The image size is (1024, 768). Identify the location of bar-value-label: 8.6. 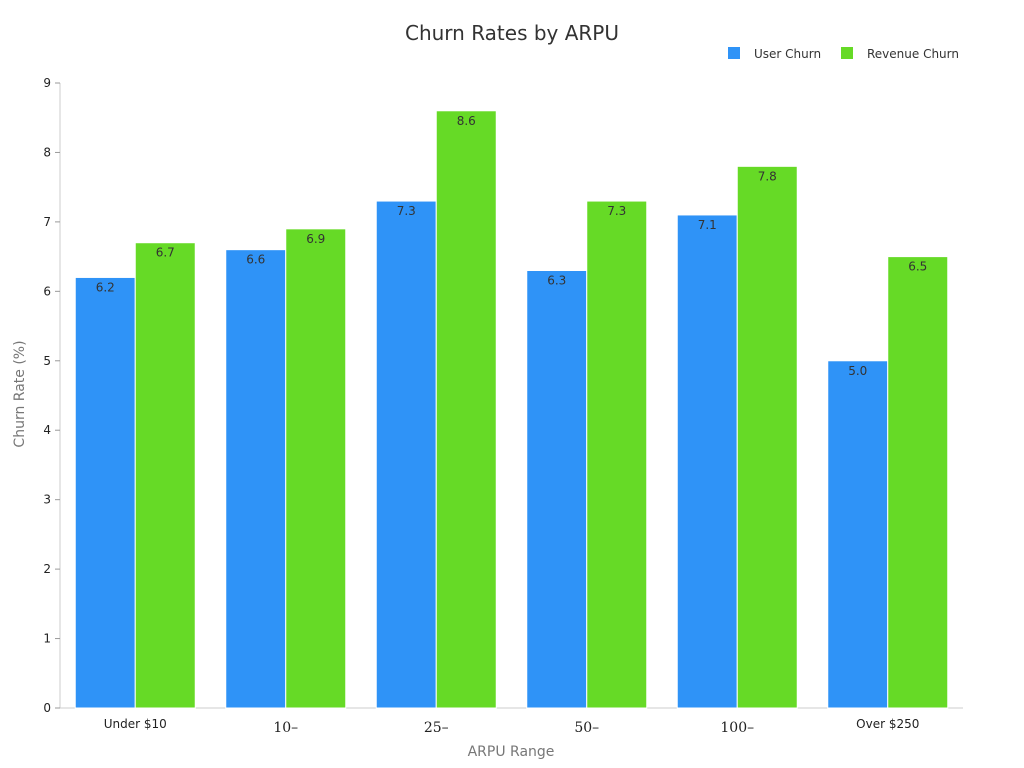
(466, 121).